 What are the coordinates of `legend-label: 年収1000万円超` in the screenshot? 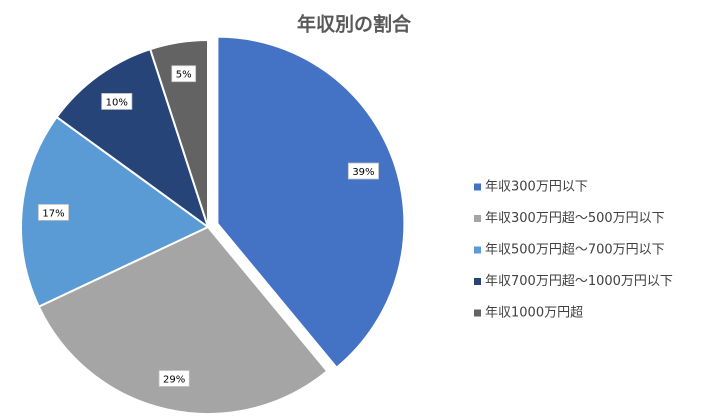 It's located at (534, 313).